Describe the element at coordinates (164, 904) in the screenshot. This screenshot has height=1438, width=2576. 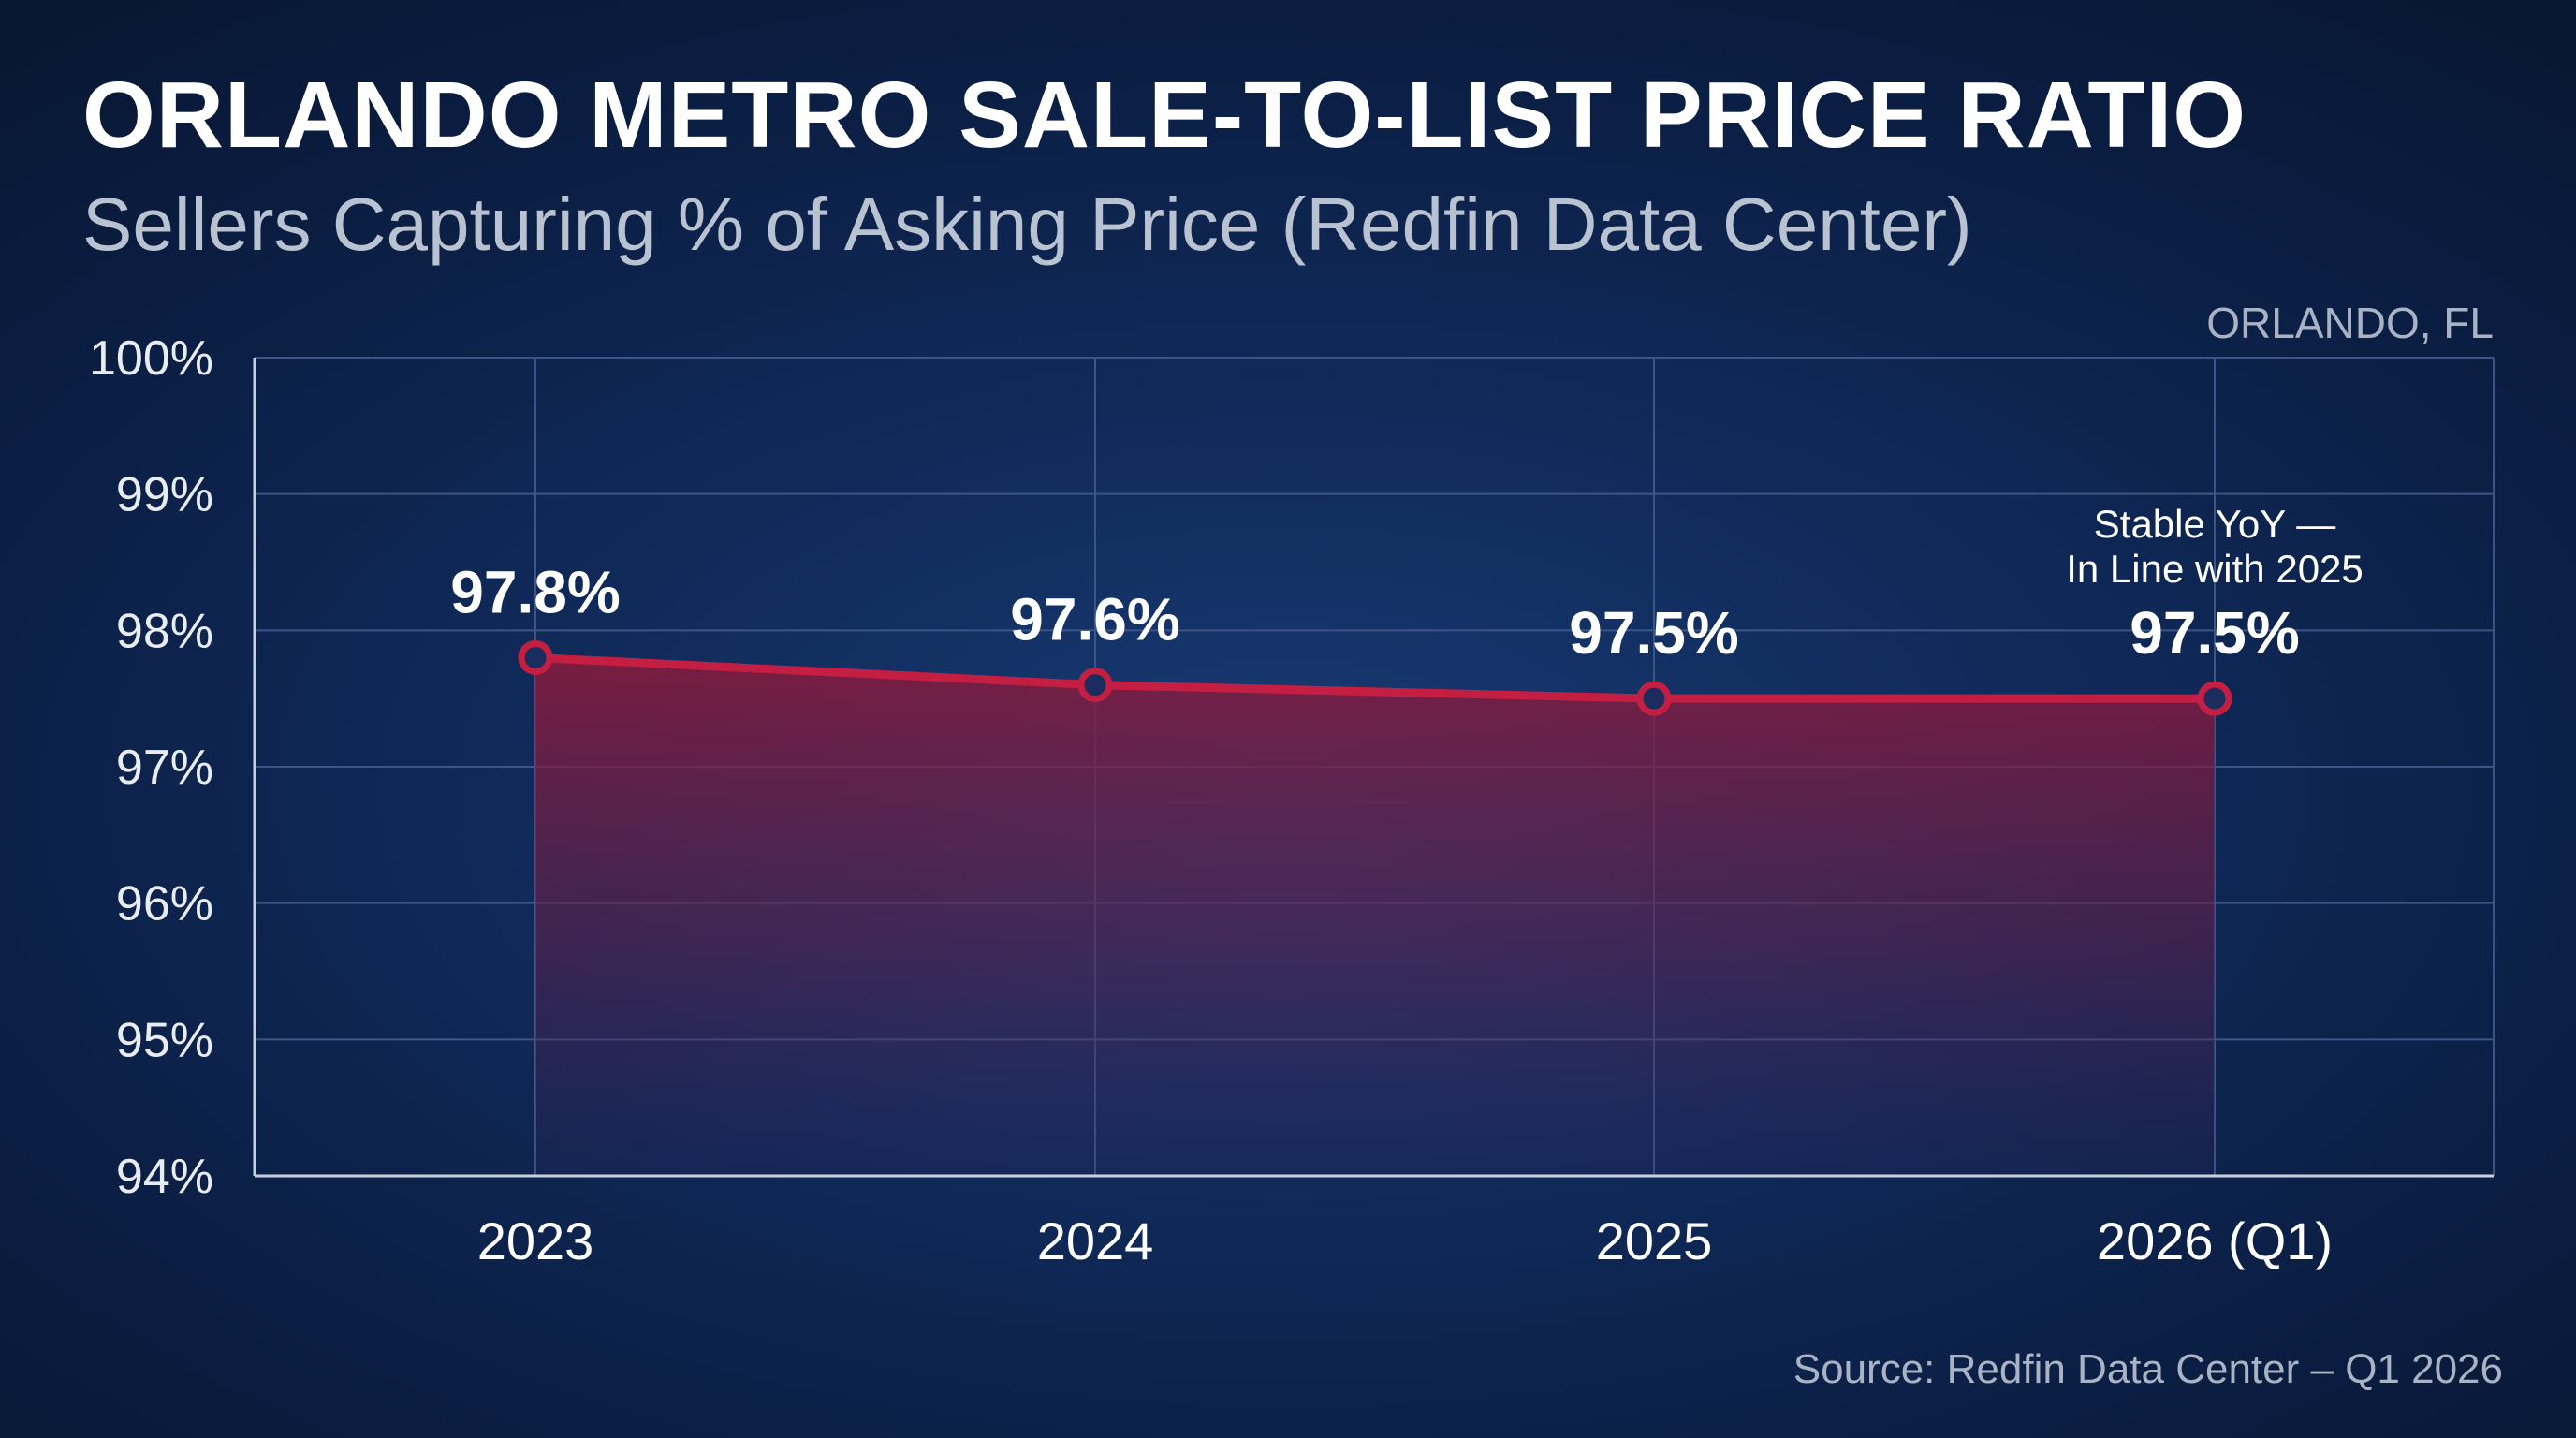
I see `y-tick-label: 96%` at that location.